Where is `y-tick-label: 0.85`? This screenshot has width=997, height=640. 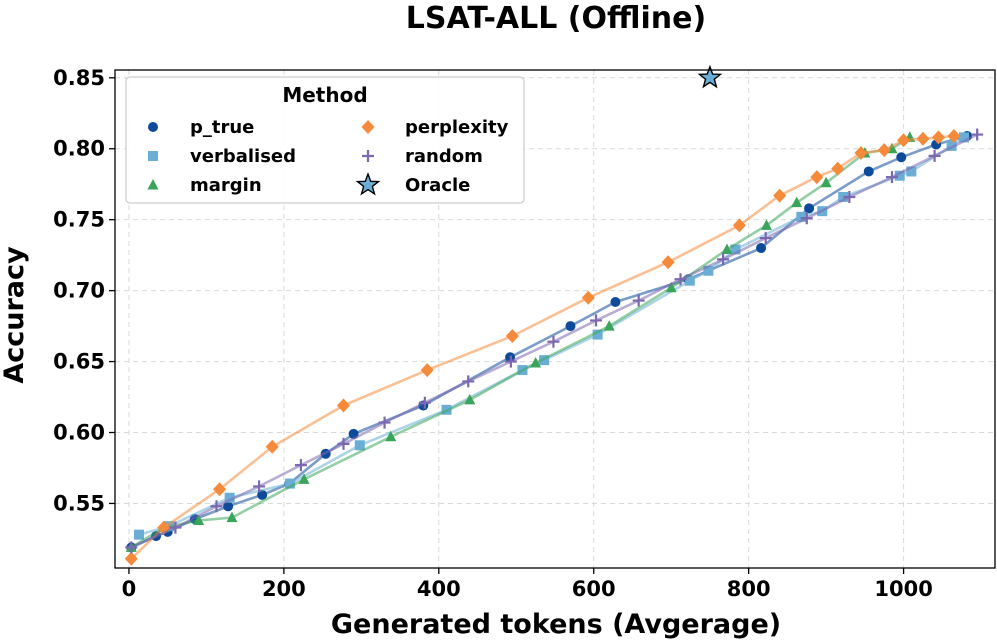 y-tick-label: 0.85 is located at coordinates (79, 78).